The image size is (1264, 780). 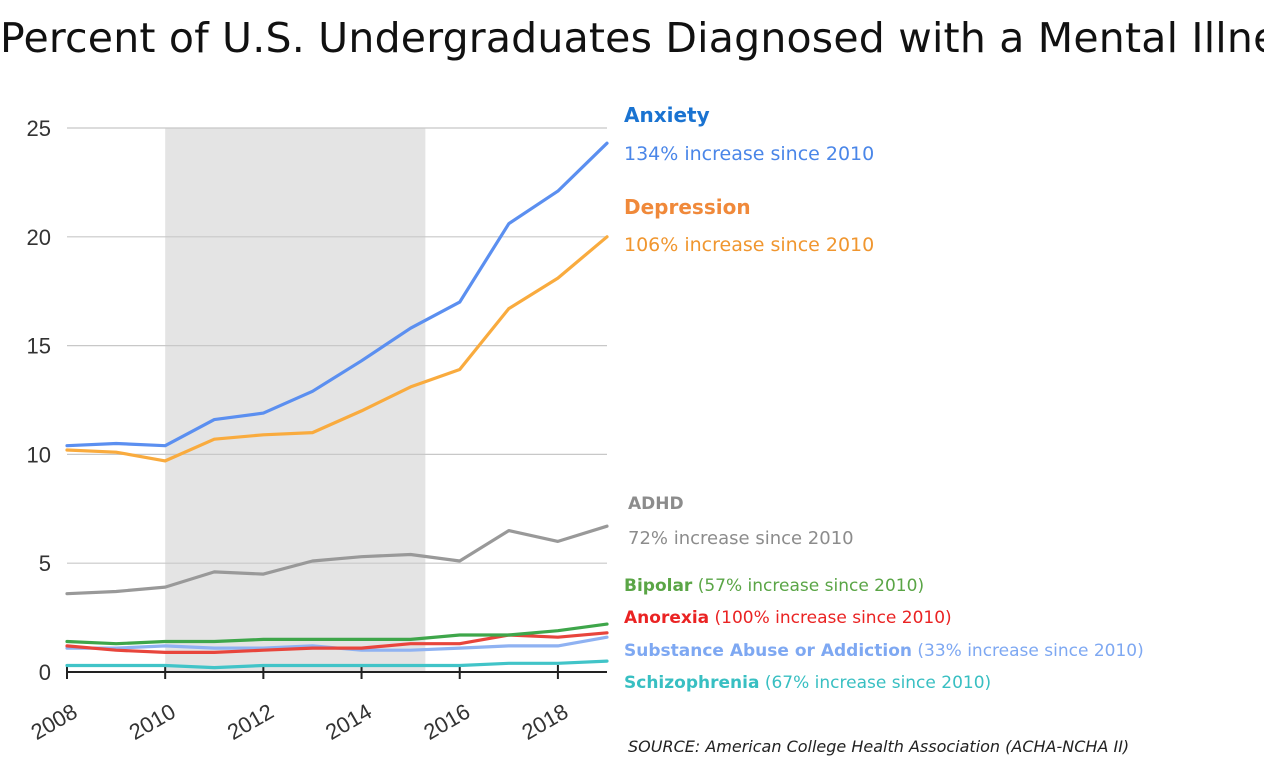 I want to click on anorexia-name: Anorexia, so click(x=667, y=618).